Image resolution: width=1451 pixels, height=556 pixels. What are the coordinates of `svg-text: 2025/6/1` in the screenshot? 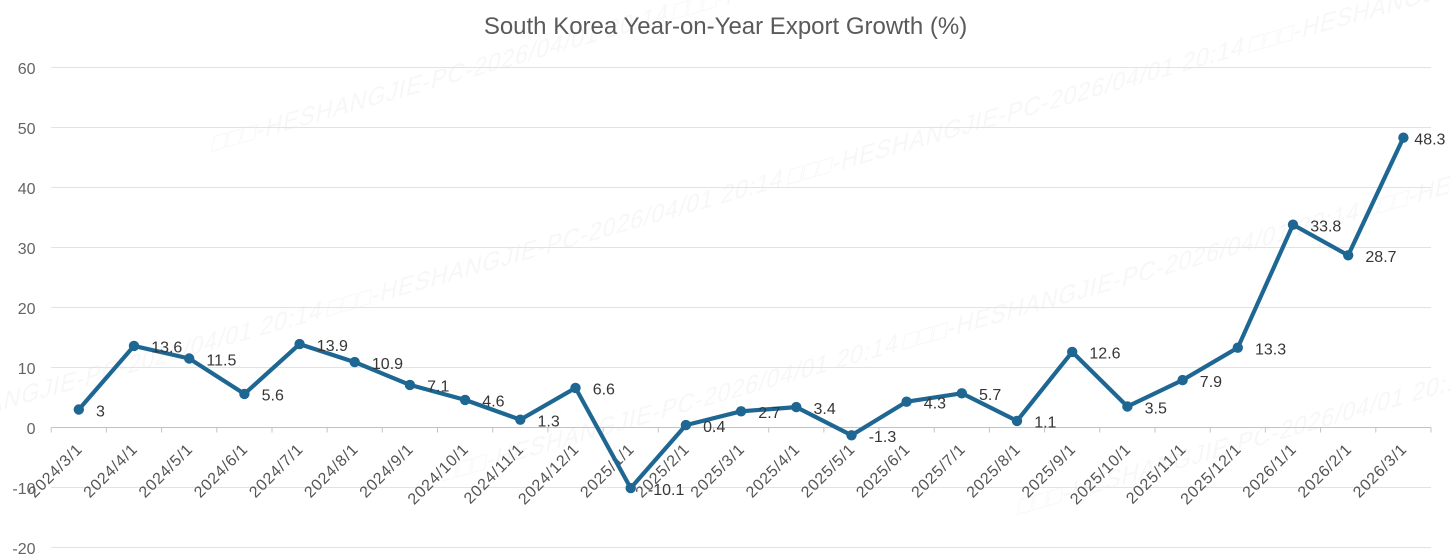 It's located at (883, 471).